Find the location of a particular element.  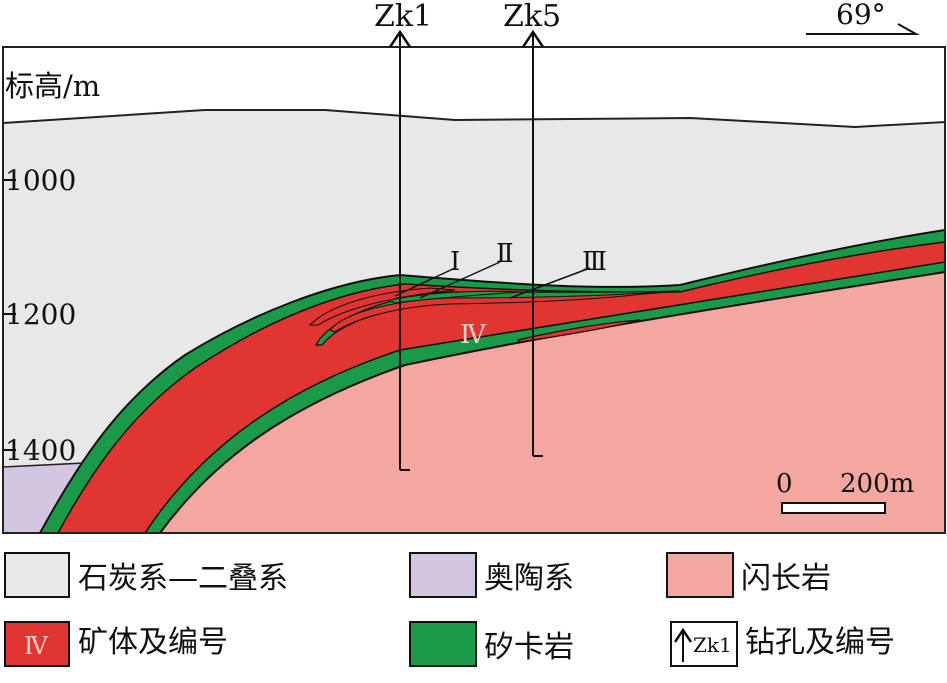

legend-label: 矽卡岩 is located at coordinates (529, 647).